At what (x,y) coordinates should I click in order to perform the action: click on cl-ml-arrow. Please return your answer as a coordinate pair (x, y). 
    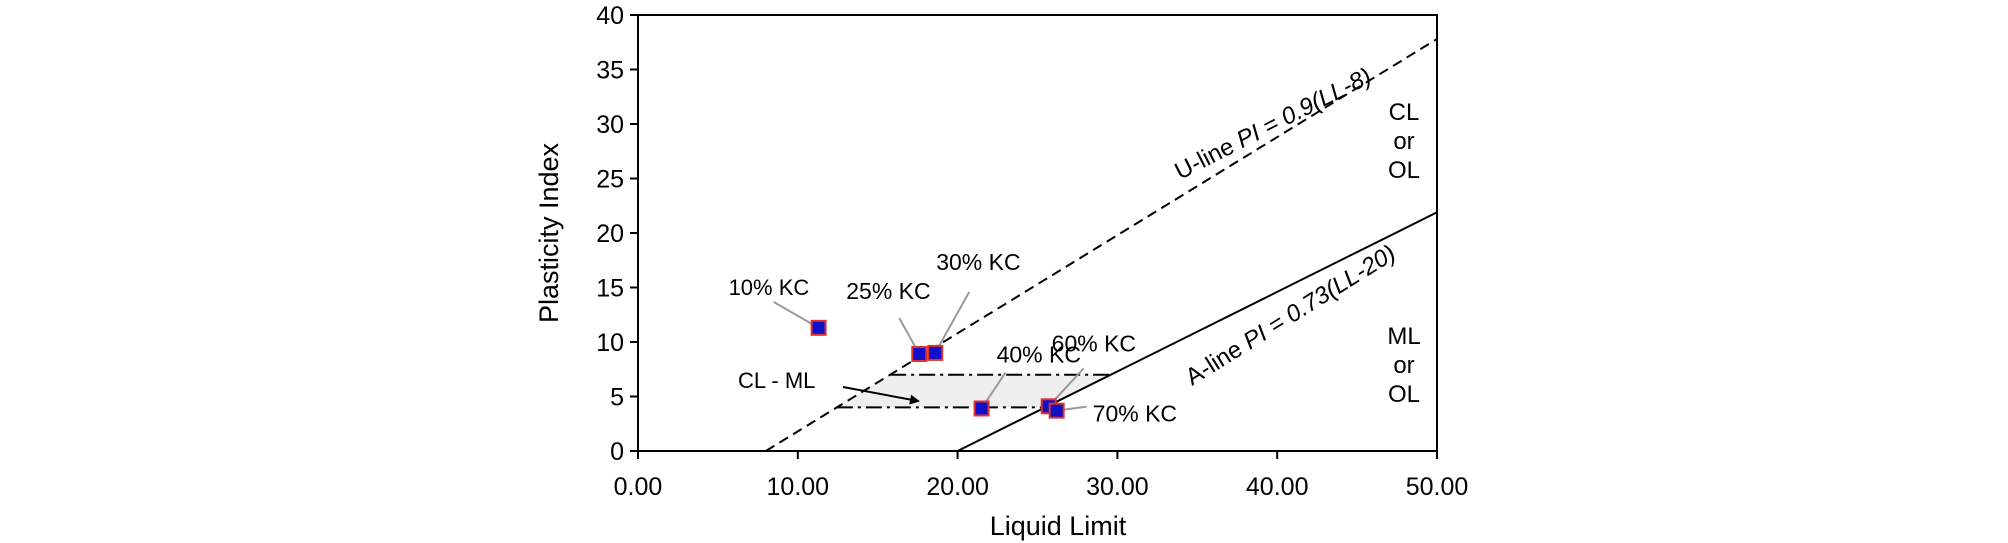
    Looking at the image, I should click on (881, 395).